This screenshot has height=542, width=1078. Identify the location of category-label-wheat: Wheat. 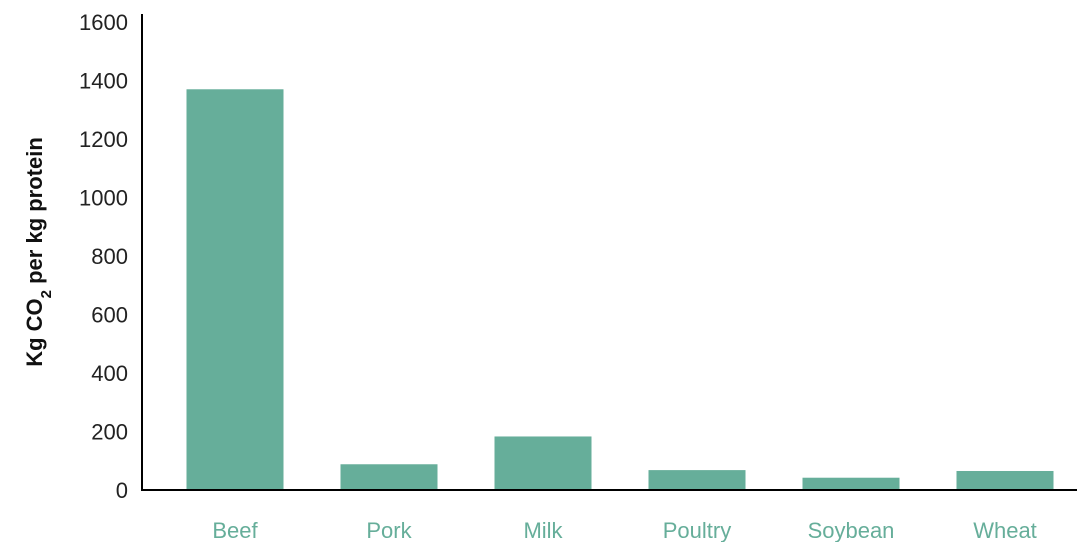
(1005, 530).